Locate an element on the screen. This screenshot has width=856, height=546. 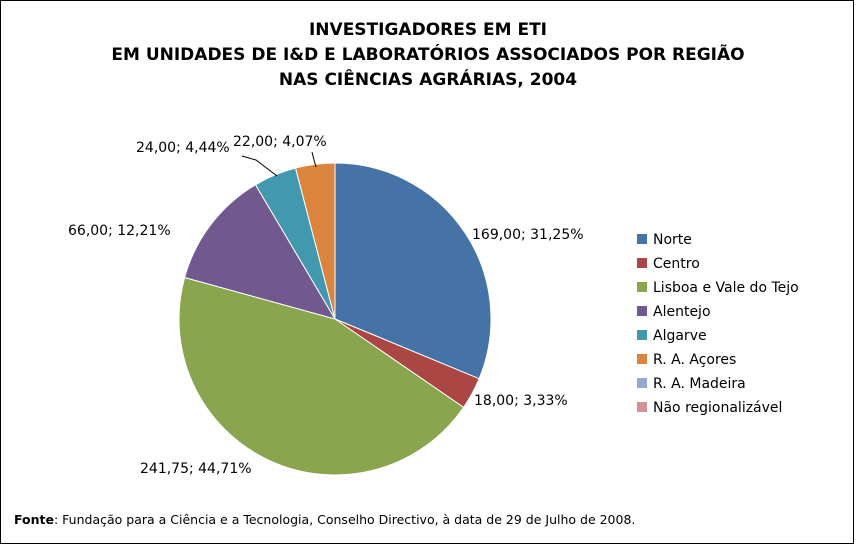
source-label: Fonte is located at coordinates (34, 519).